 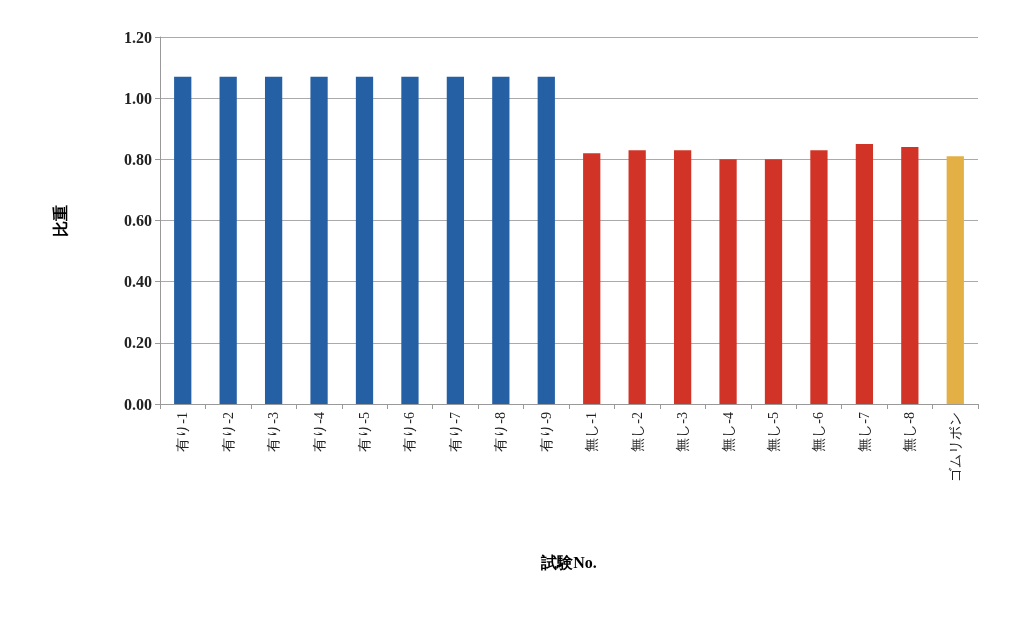 What do you see at coordinates (910, 432) in the screenshot?
I see `x-tick-label: 無し-8` at bounding box center [910, 432].